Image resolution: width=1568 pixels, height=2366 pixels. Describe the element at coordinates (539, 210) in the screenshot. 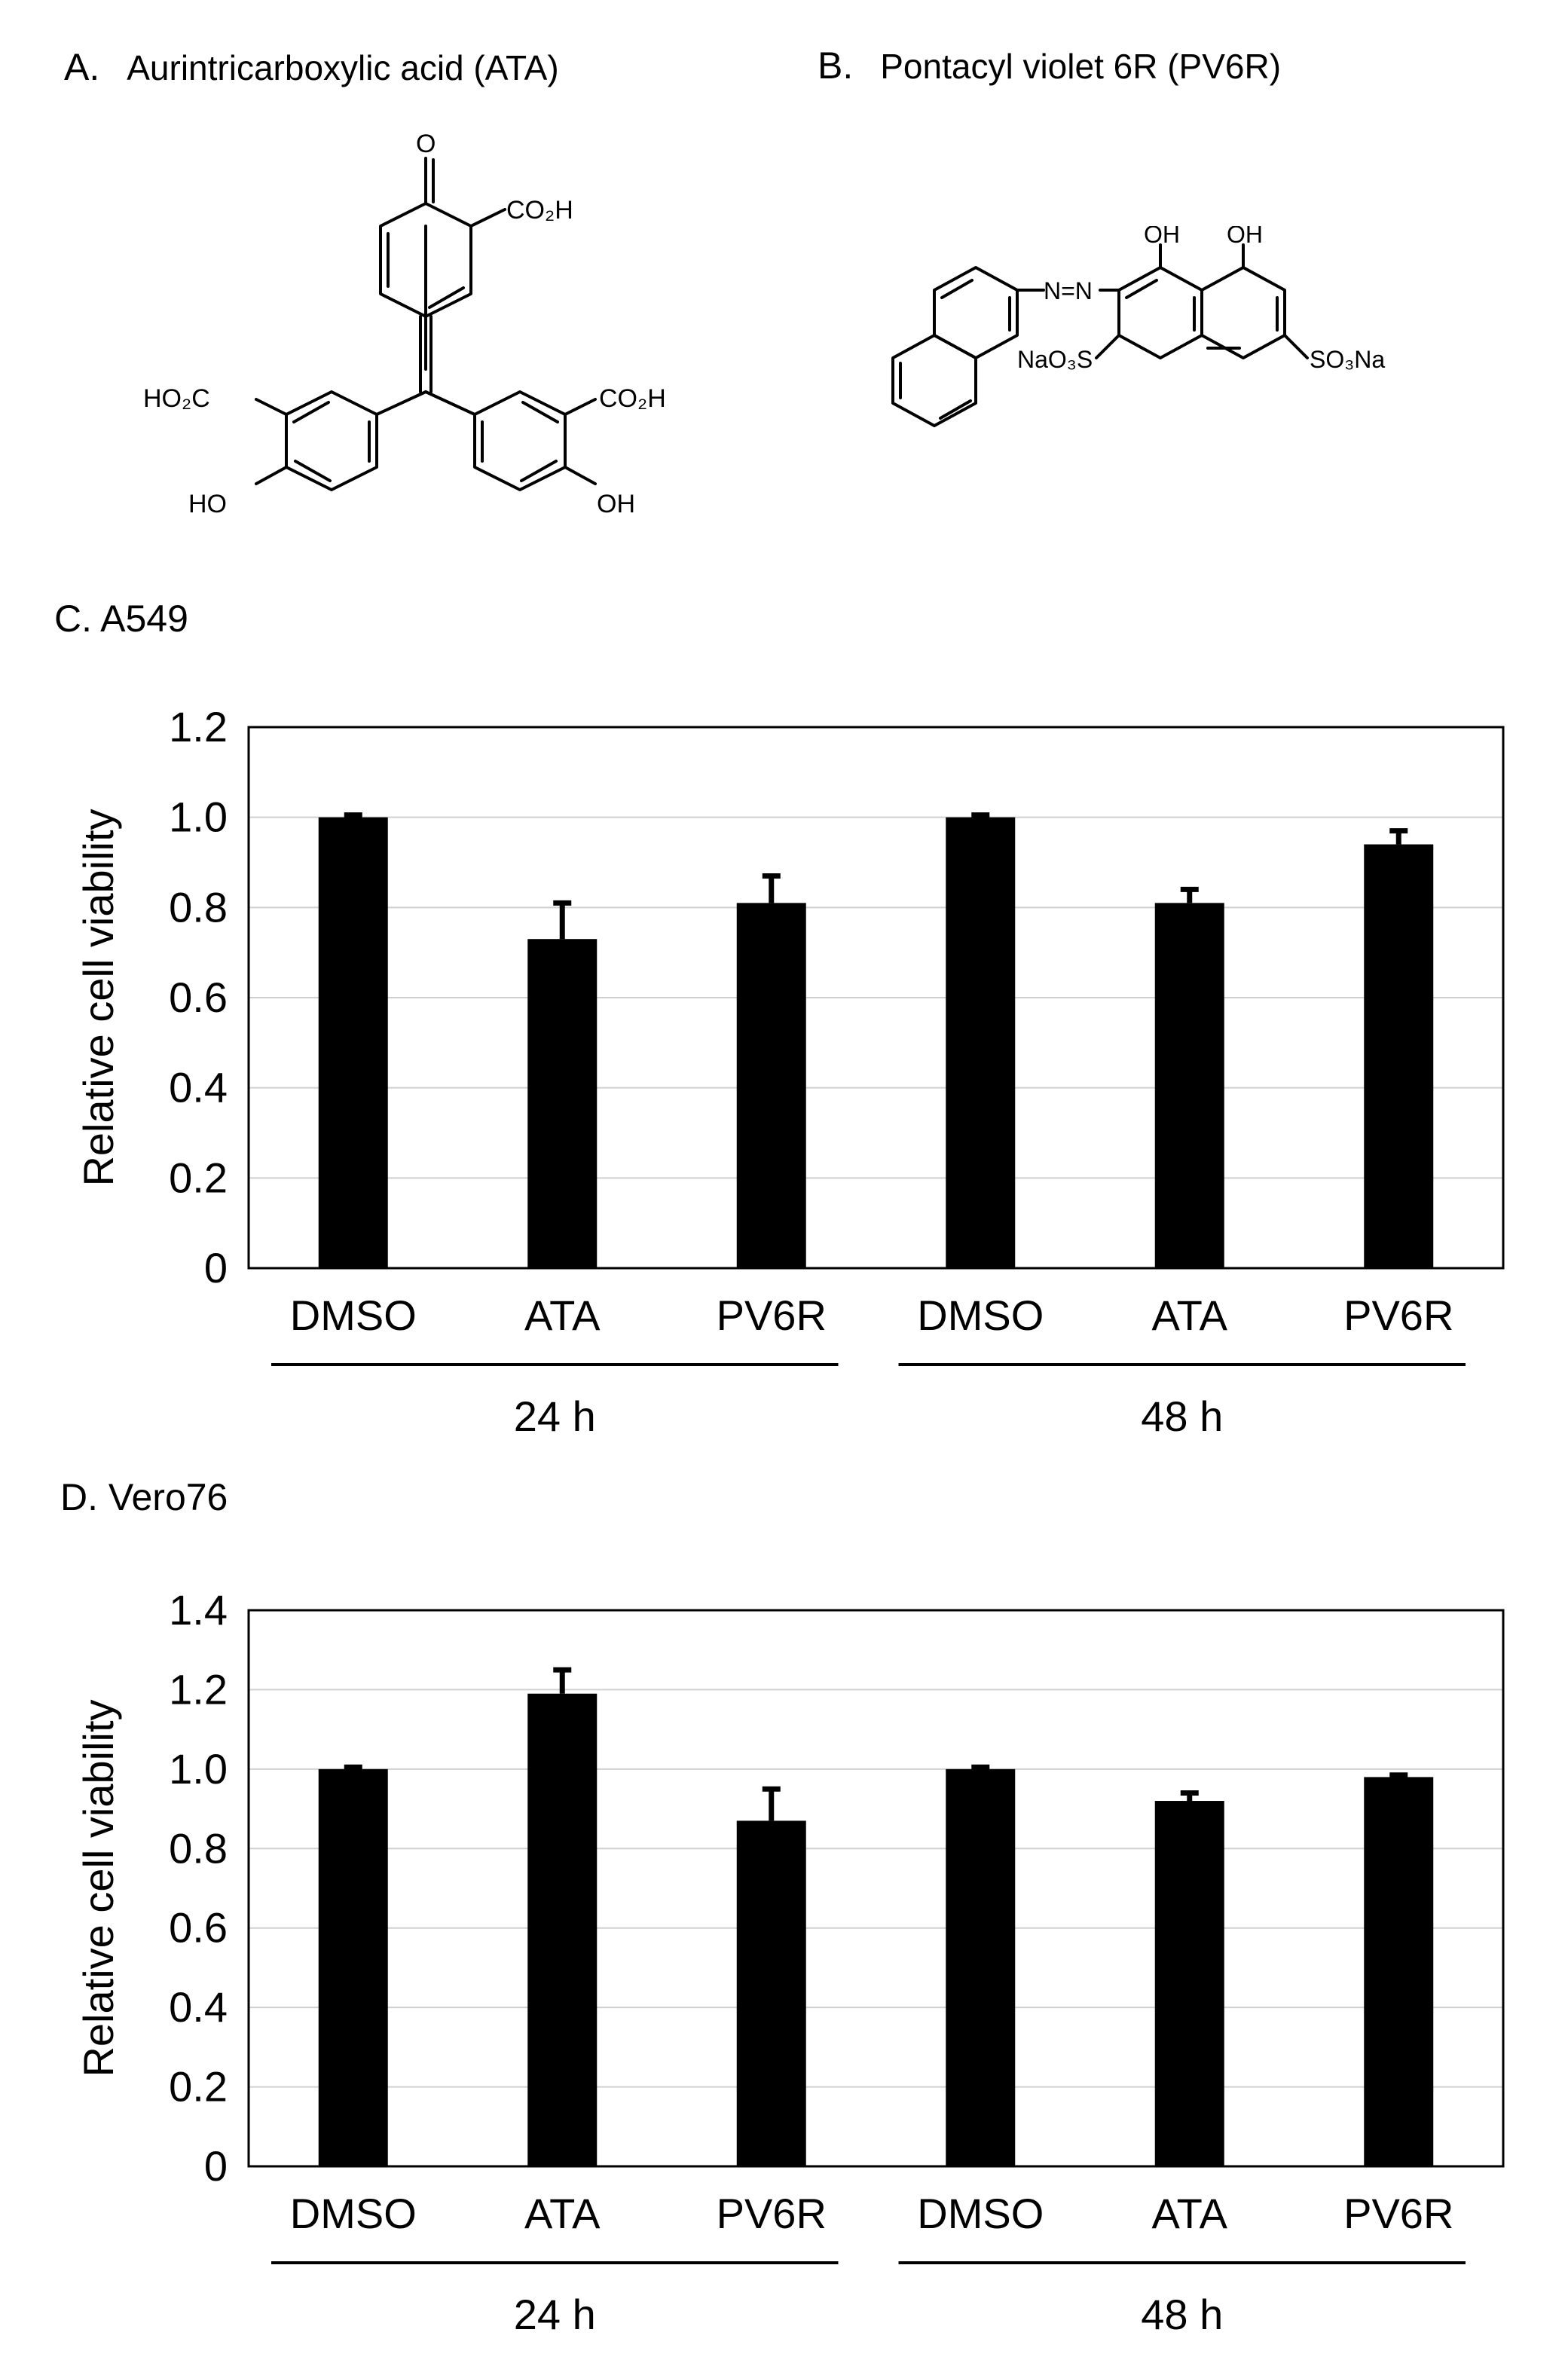

I see `ata-top-carboxyl-label: CO₂H` at that location.